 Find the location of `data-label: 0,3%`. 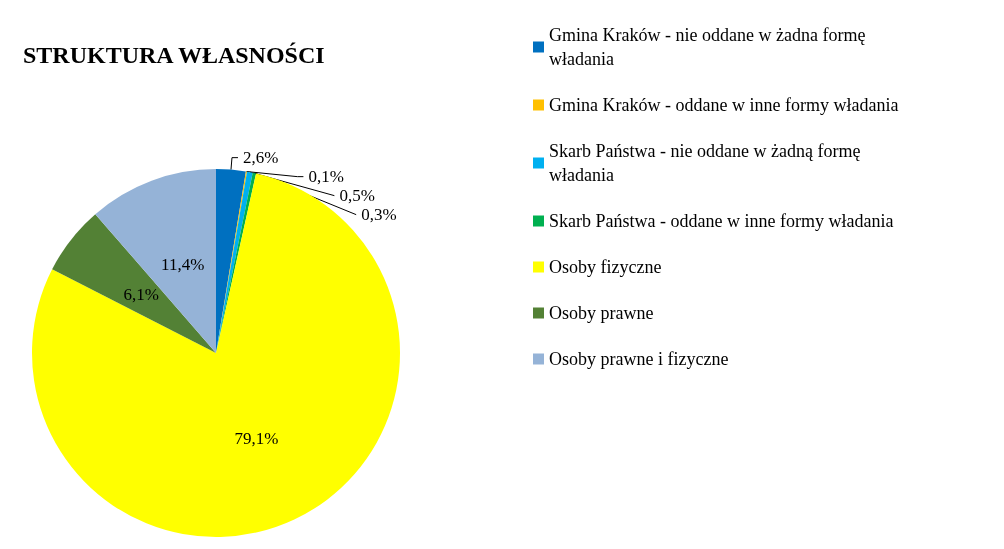

data-label: 0,3% is located at coordinates (379, 215).